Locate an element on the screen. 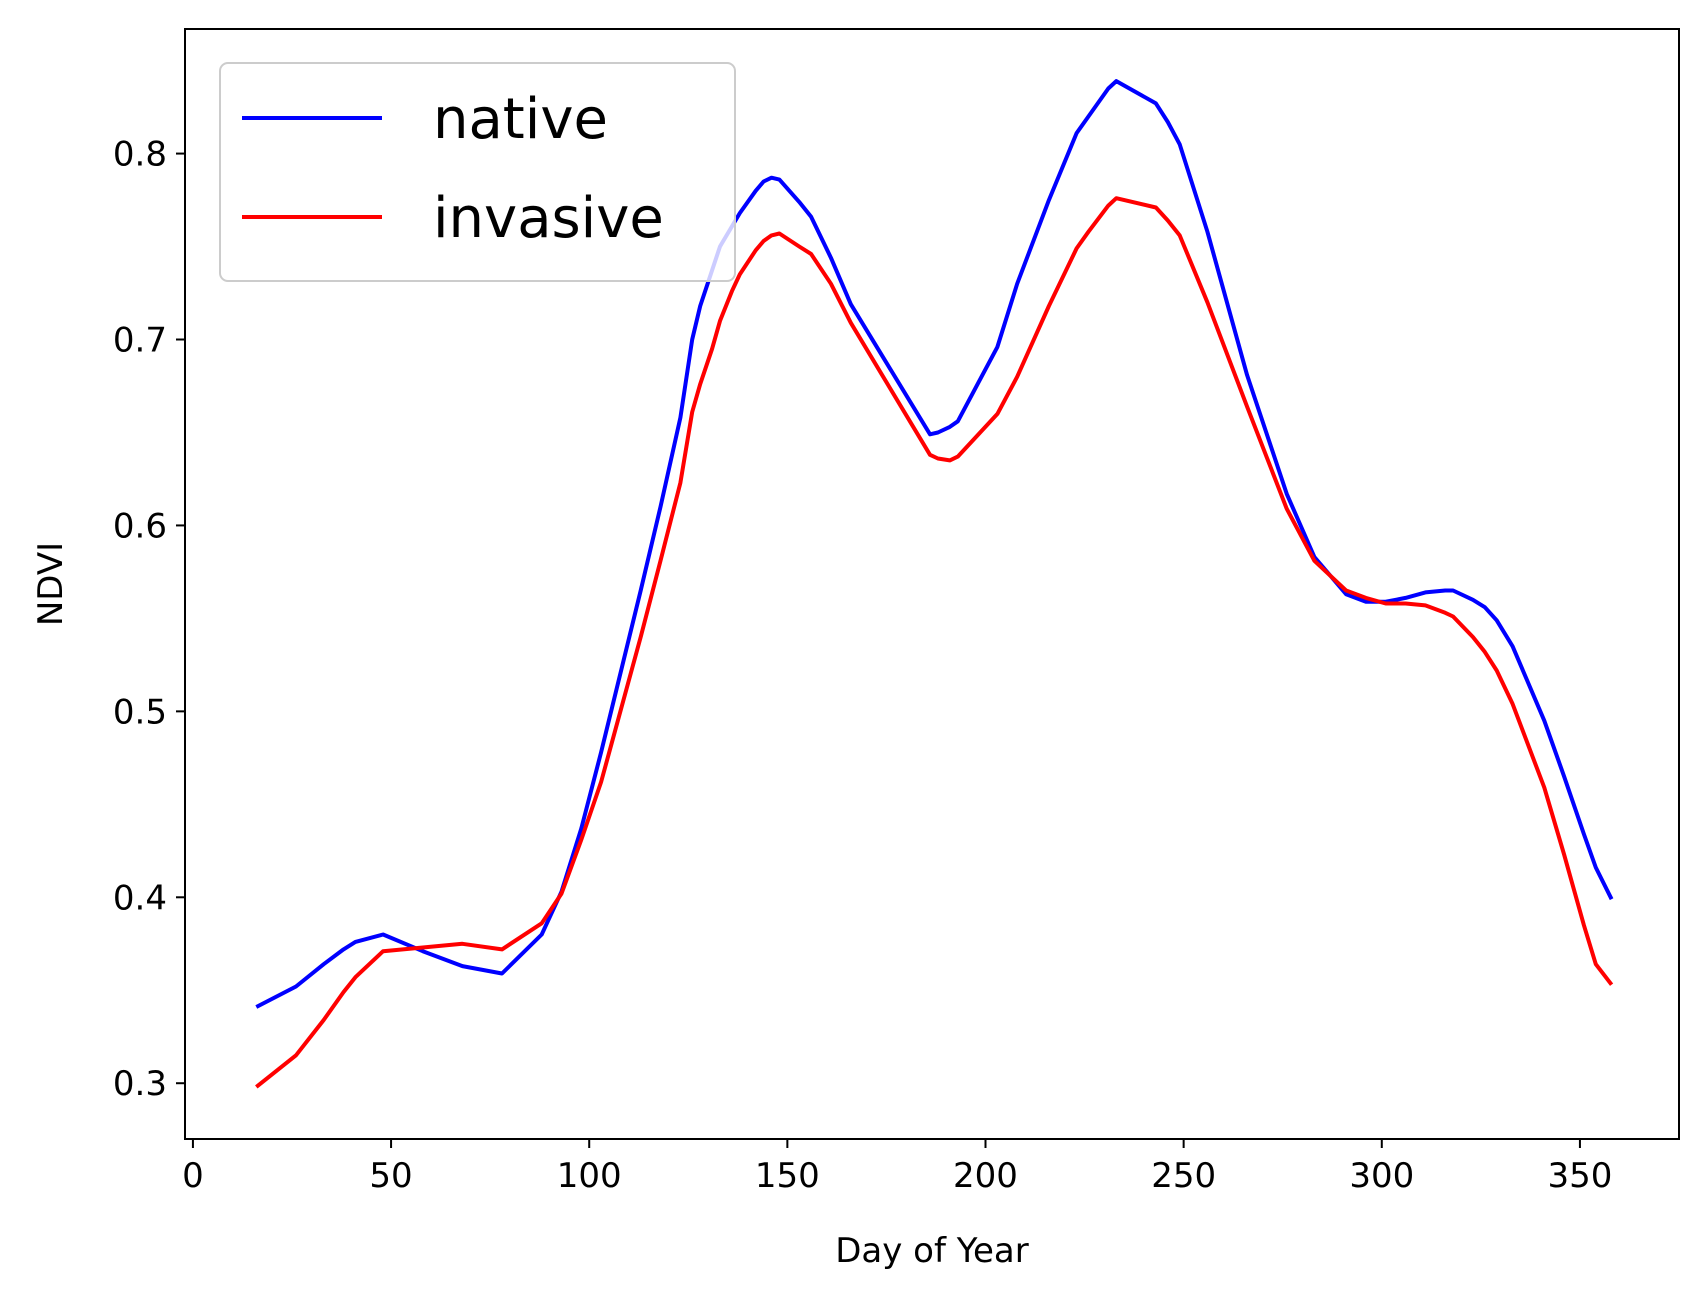 Image resolution: width=1702 pixels, height=1298 pixels. x-axis: 0 50 100 150 200 250 300 350 is located at coordinates (897, 1167).